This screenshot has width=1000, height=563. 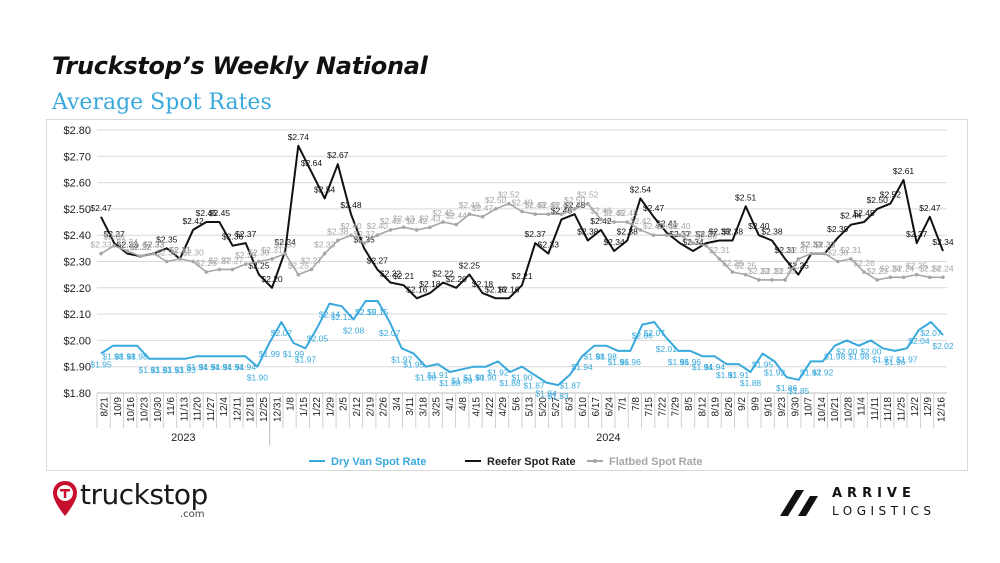 I want to click on flatbed-data-label: $2.36, so click(x=707, y=237).